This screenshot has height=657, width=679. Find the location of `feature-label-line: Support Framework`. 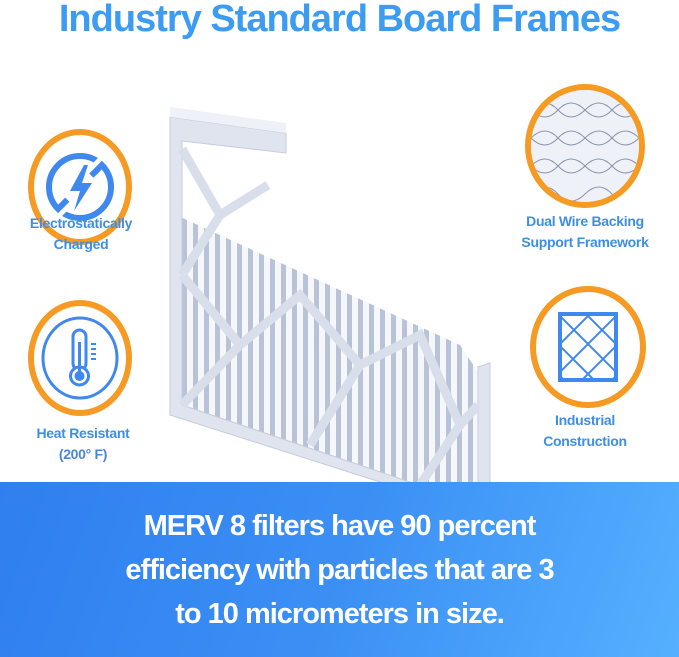

feature-label-line: Support Framework is located at coordinates (585, 242).